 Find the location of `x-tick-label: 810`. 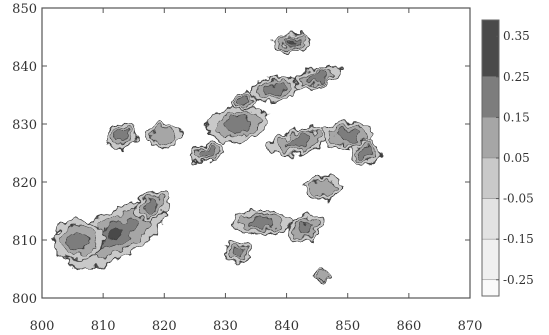

x-tick-label: 810 is located at coordinates (103, 326).